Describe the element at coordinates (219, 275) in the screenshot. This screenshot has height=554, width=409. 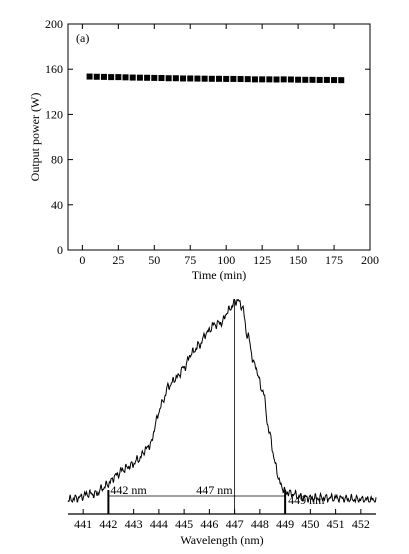
I see `x-axis-title: Time (min)` at that location.